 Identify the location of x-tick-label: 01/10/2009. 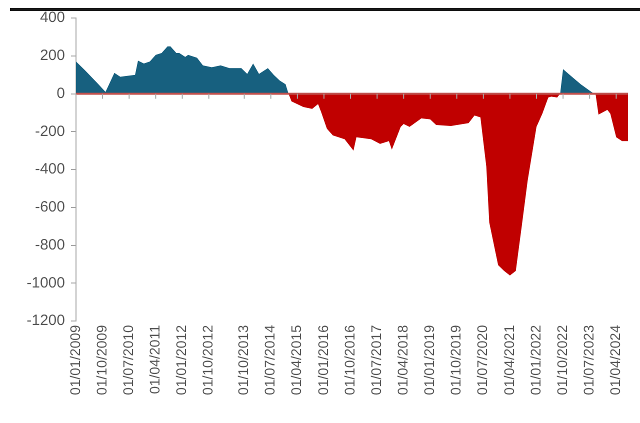
(101, 360).